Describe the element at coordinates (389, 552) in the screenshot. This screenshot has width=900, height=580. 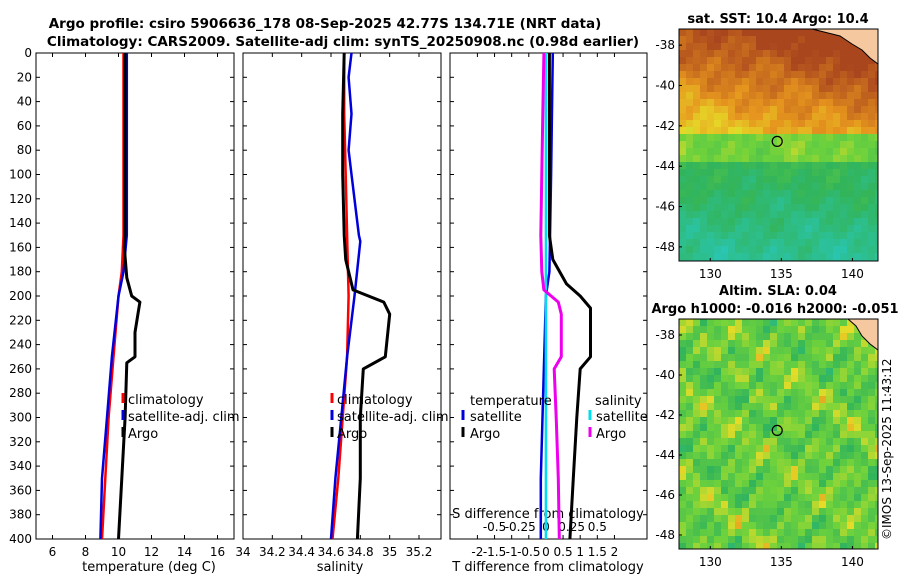
I see `sal-x-tick-label: 35` at that location.